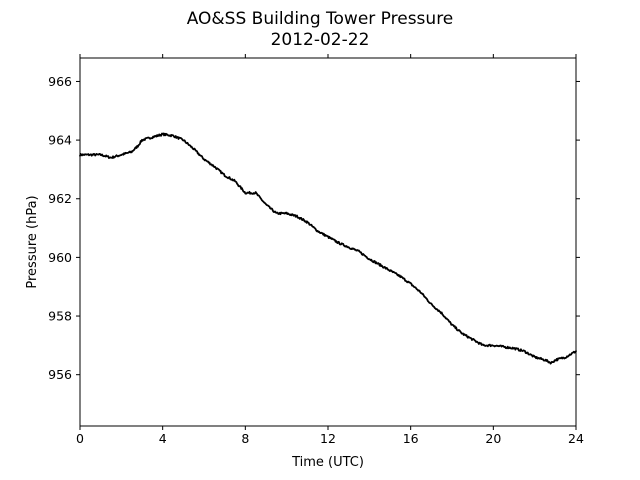 This screenshot has width=640, height=480. Describe the element at coordinates (576, 438) in the screenshot. I see `x-tick-label: 24` at that location.